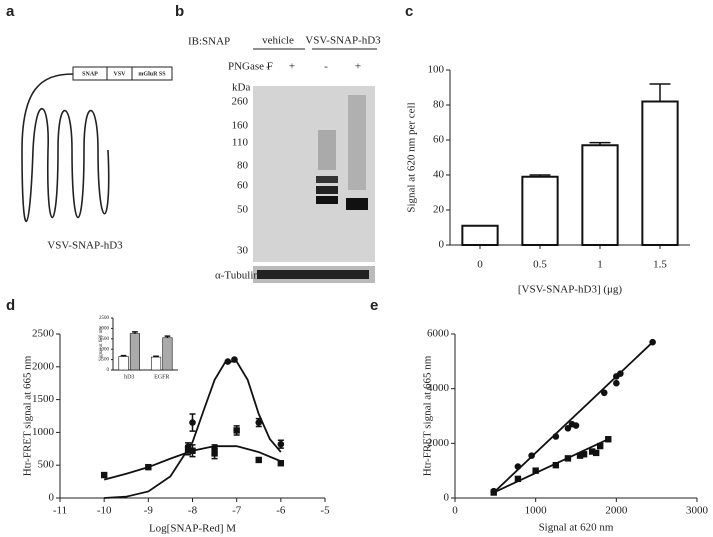 The width and height of the screenshot is (713, 537). What do you see at coordinates (161, 377) in the screenshot?
I see `x-tick-label: EGFR` at bounding box center [161, 377].